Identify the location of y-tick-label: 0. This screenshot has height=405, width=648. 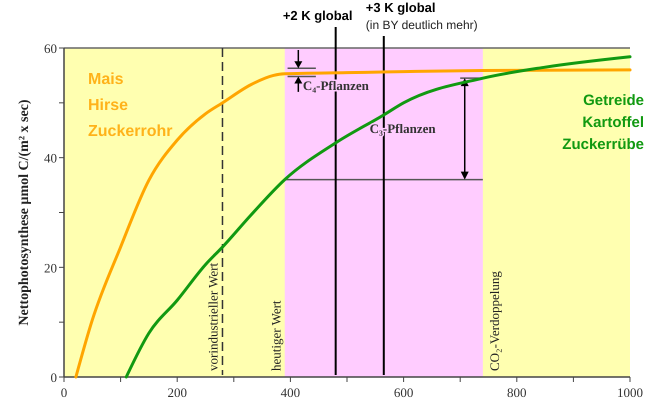
(53, 377).